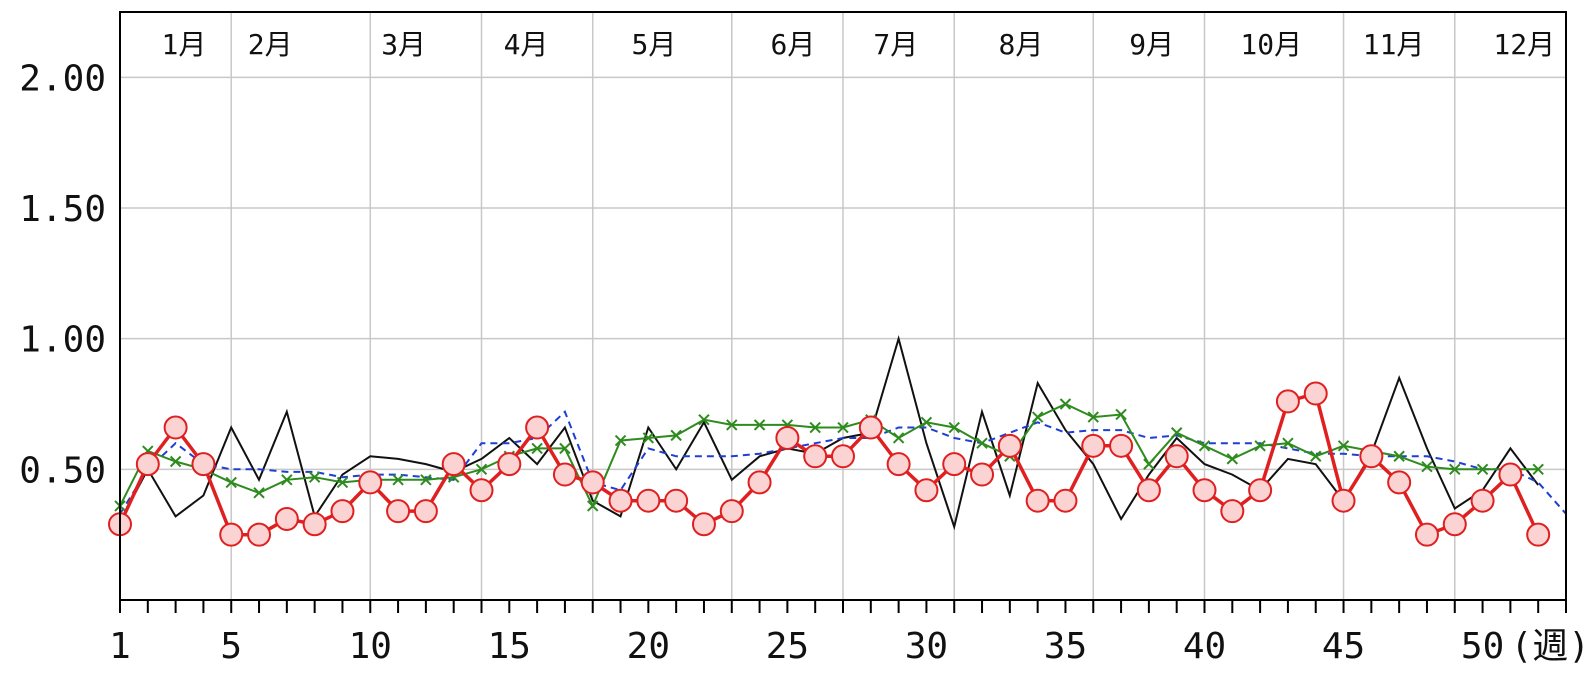 The width and height of the screenshot is (1593, 677). What do you see at coordinates (895, 44) in the screenshot?
I see `month-label: 7月` at bounding box center [895, 44].